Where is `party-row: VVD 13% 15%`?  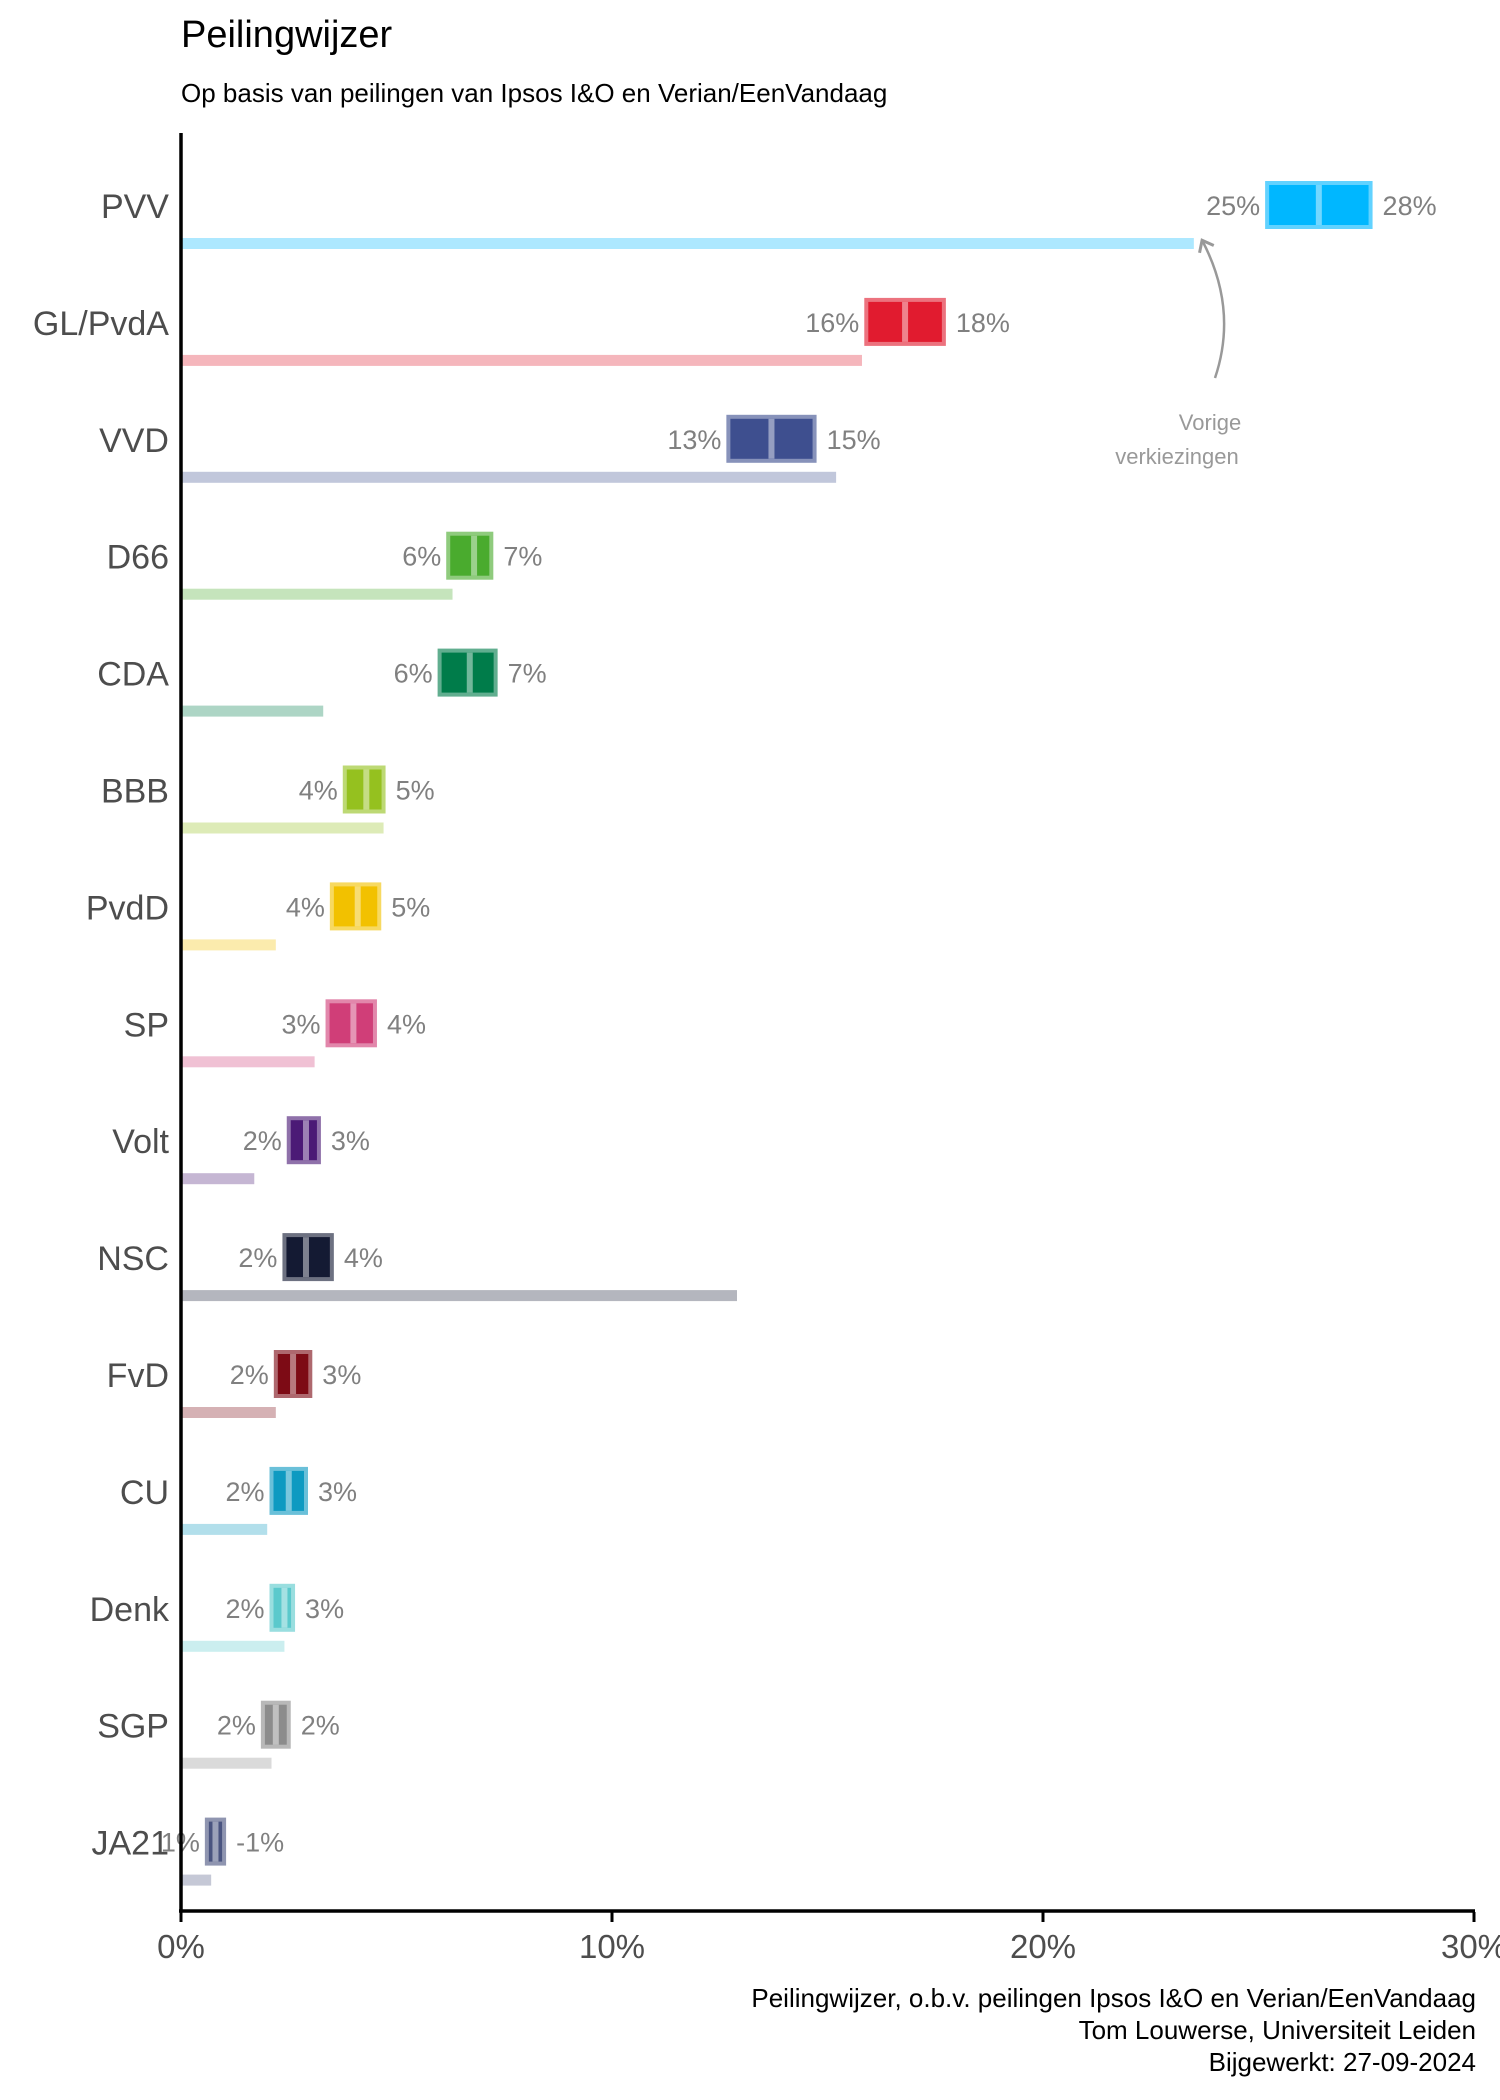 party-row: VVD 13% 15% is located at coordinates (490, 448).